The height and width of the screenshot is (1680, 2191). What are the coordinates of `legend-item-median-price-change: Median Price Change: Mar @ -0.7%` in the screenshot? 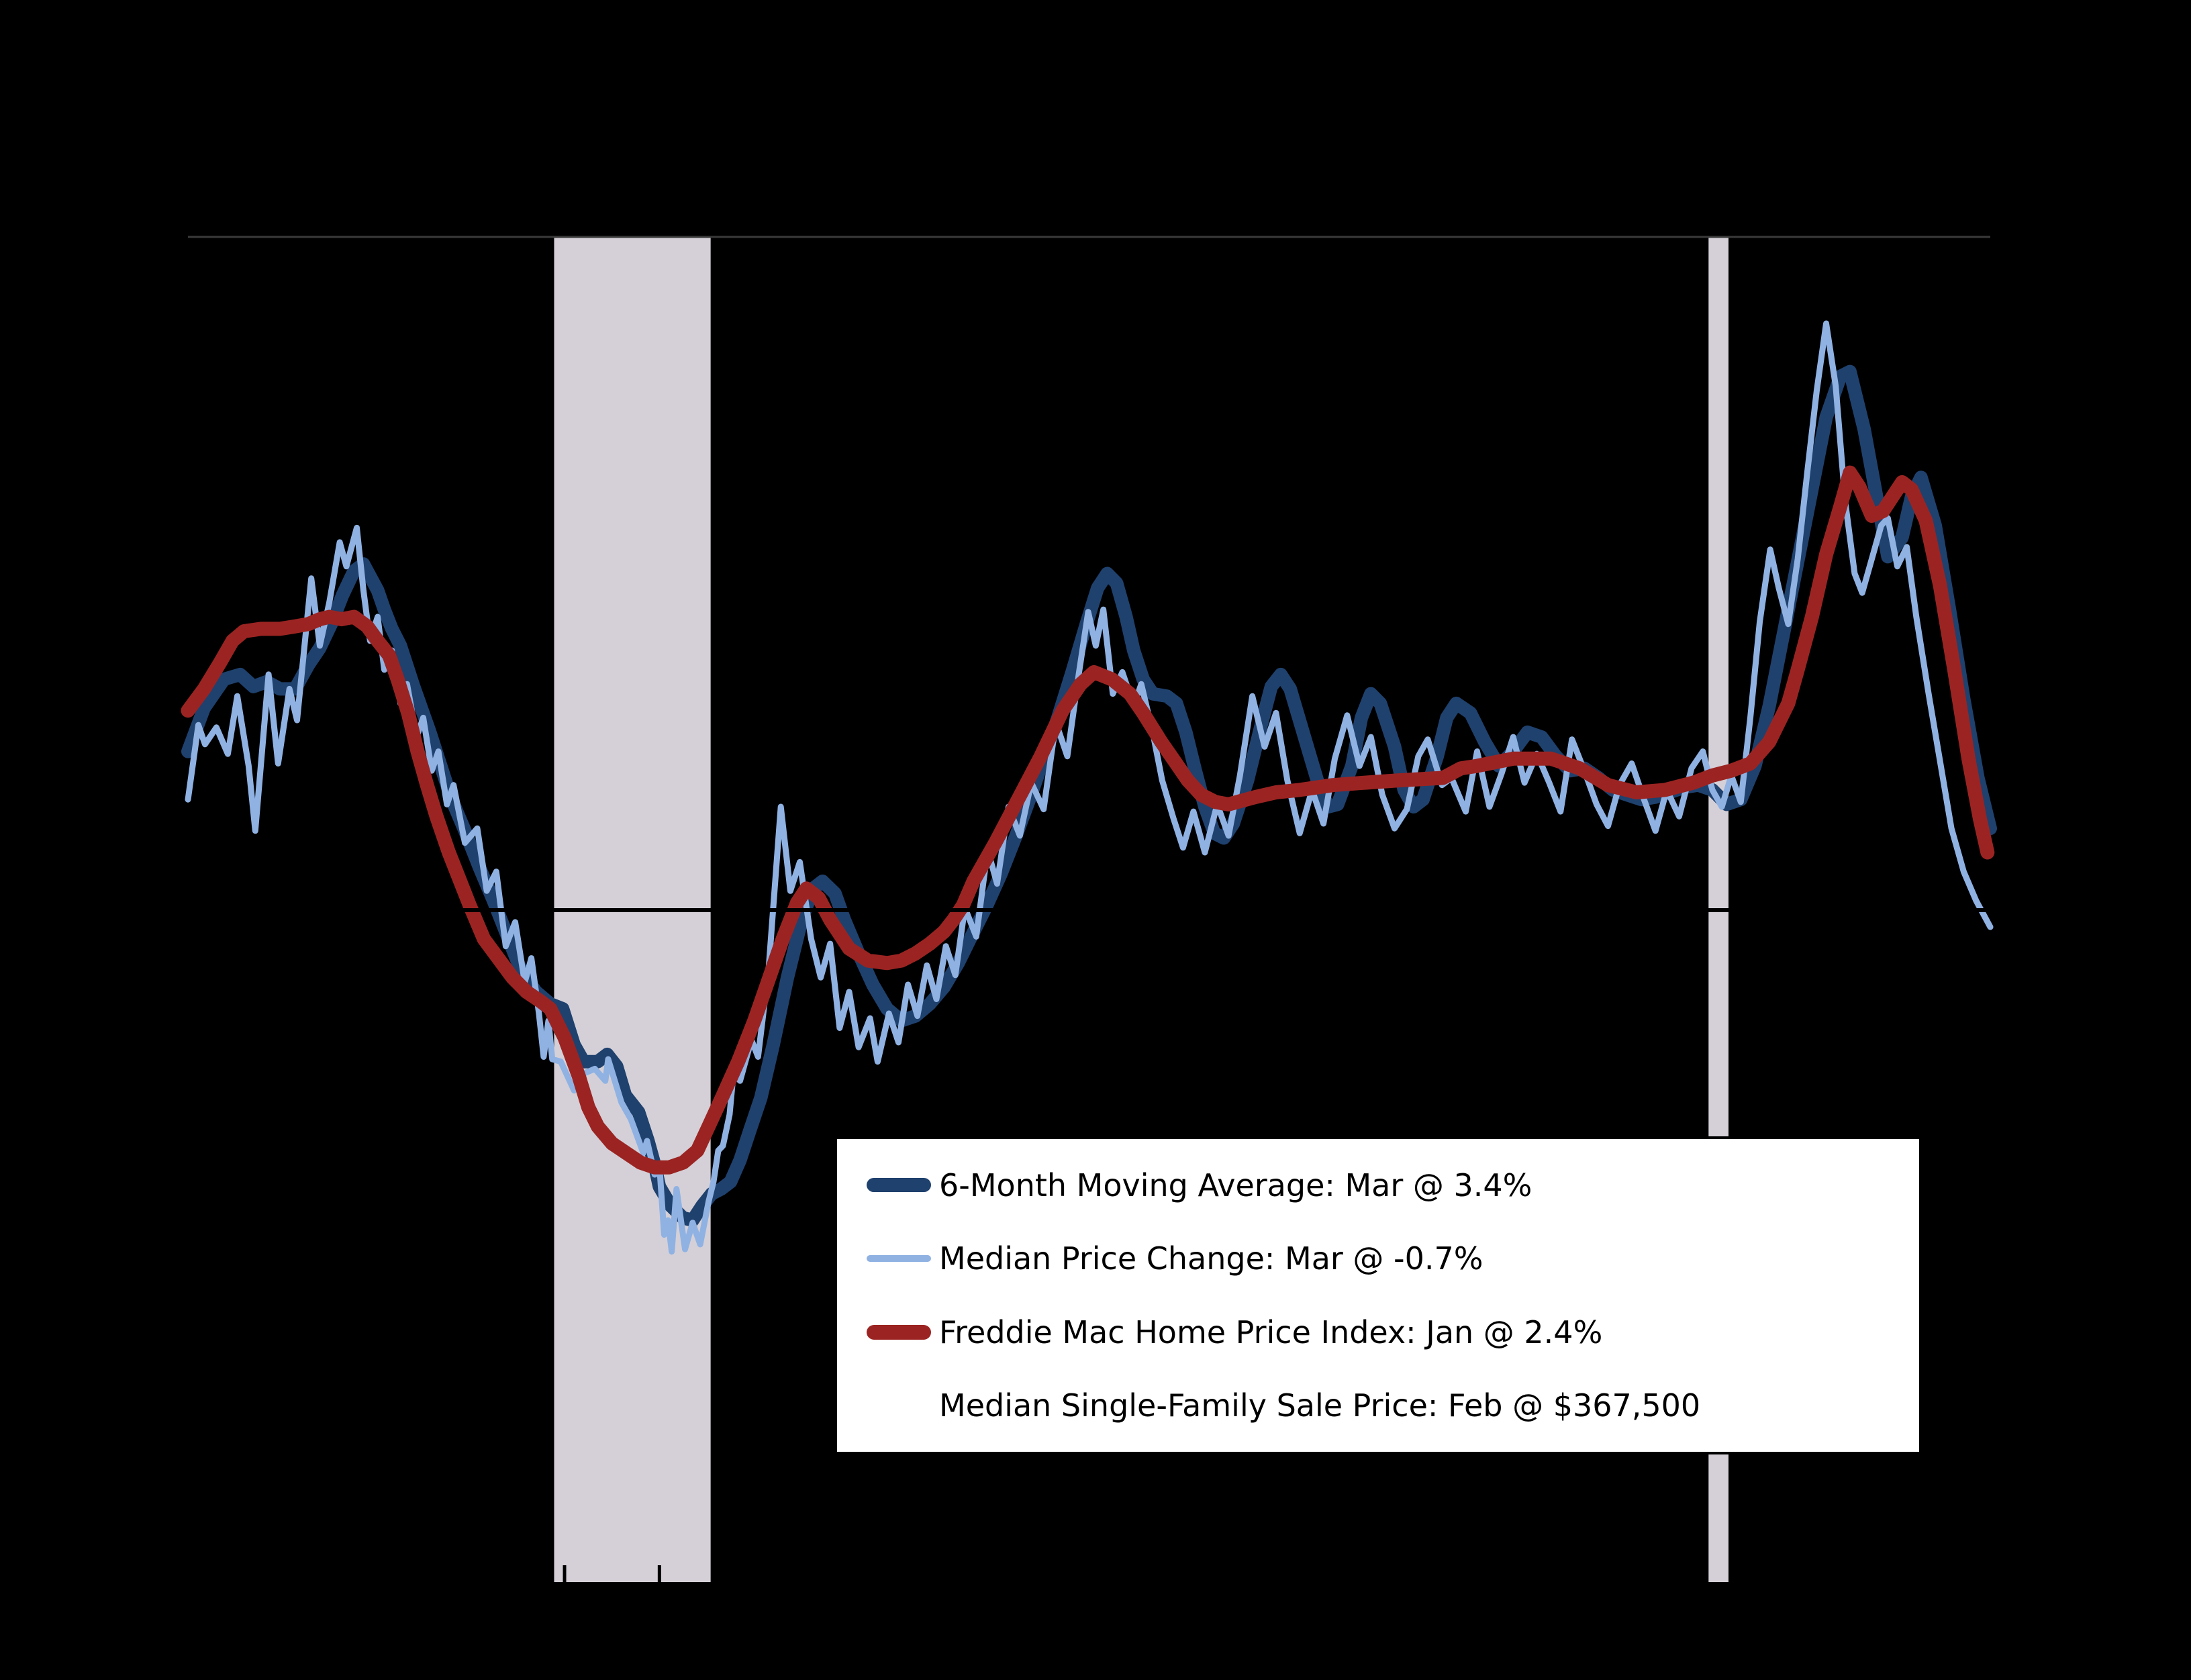 It's located at (1386, 1258).